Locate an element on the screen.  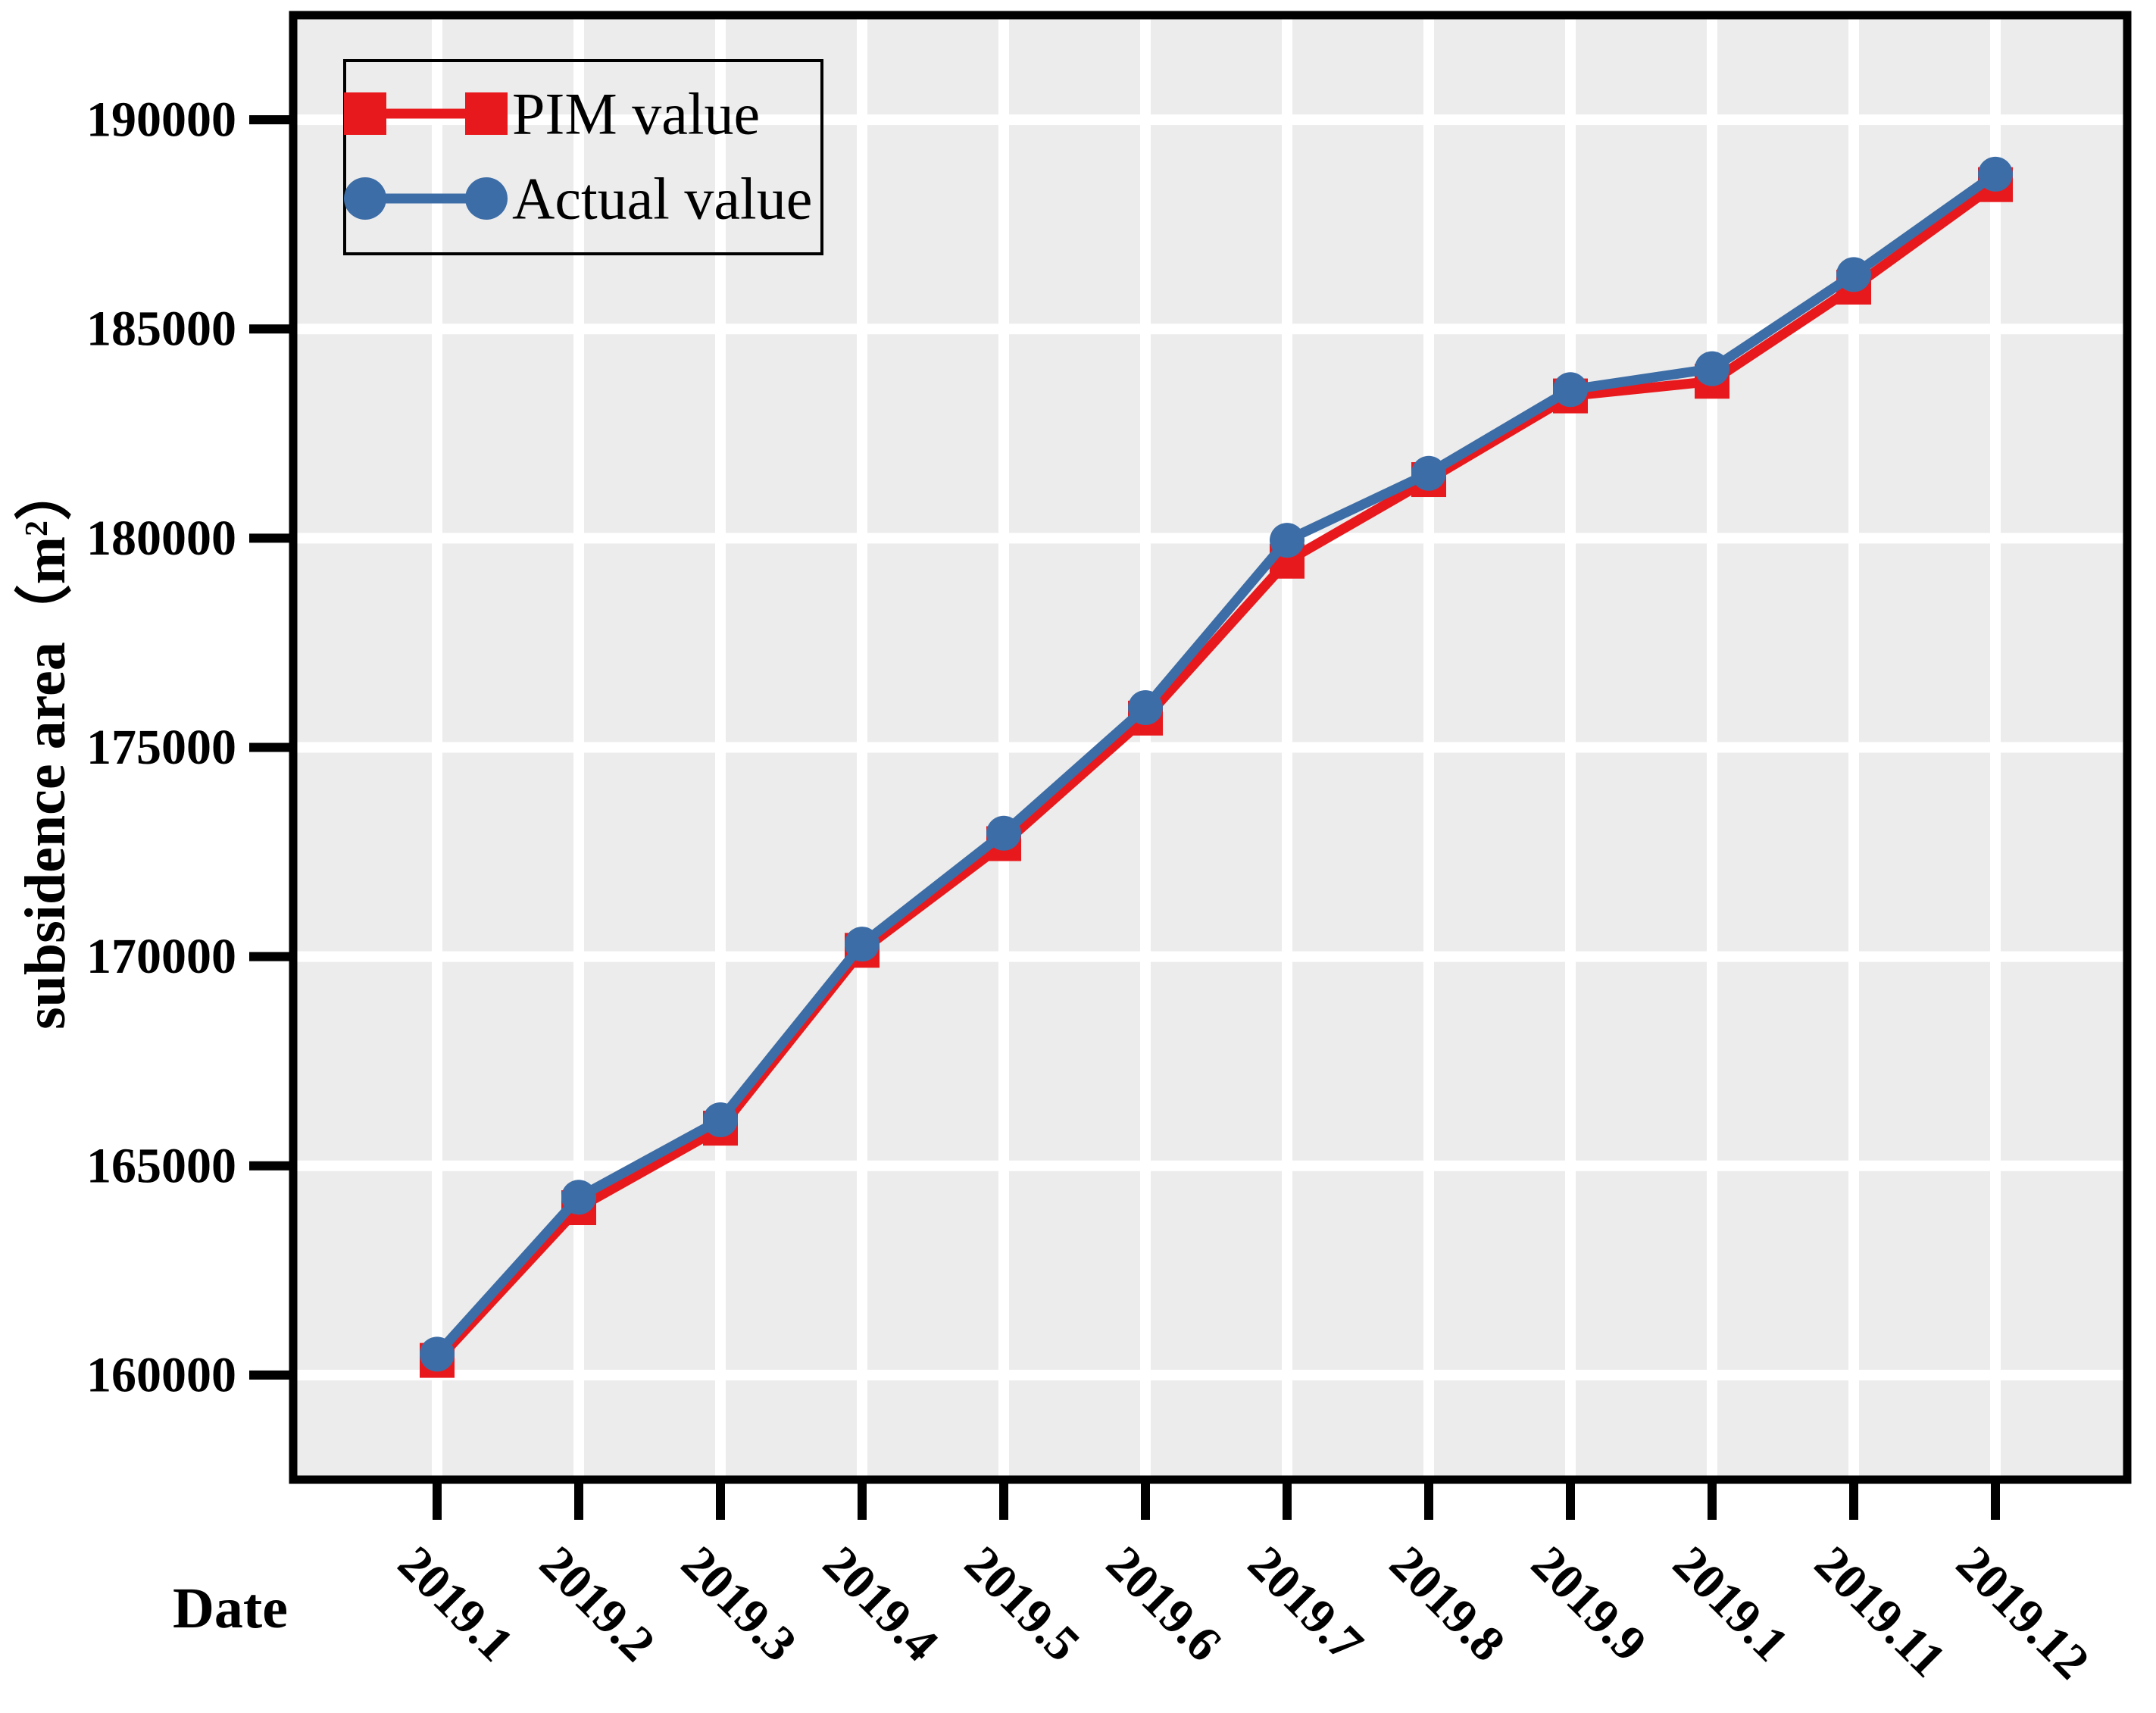
legend: PIM value Actual value is located at coordinates (583, 157).